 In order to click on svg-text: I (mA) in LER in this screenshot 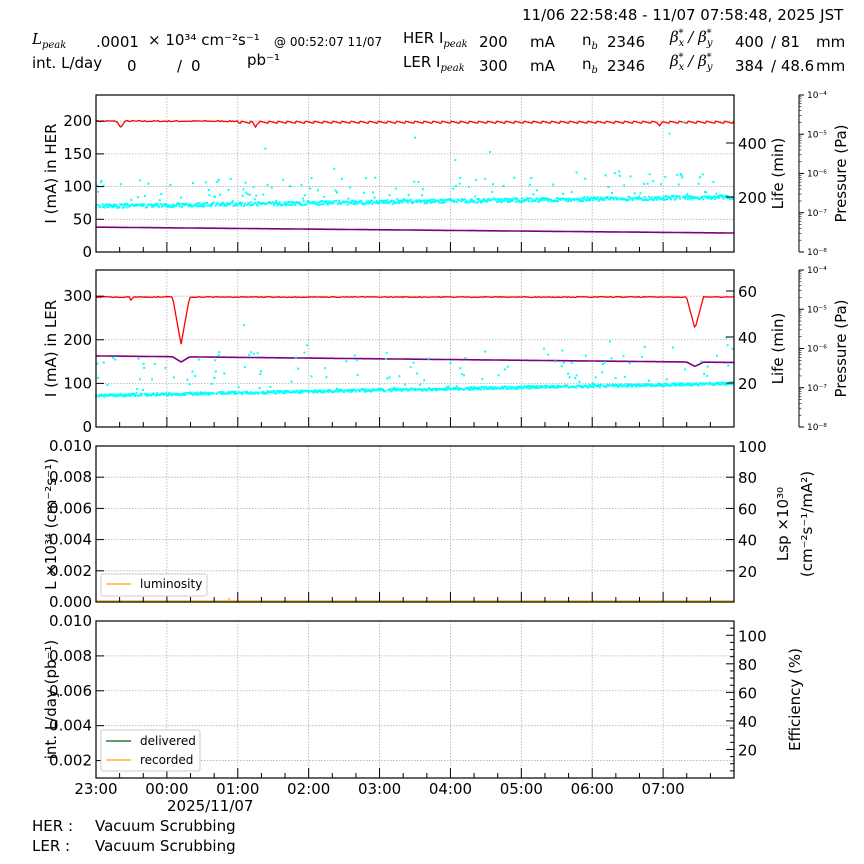, I will do `click(51, 348)`.